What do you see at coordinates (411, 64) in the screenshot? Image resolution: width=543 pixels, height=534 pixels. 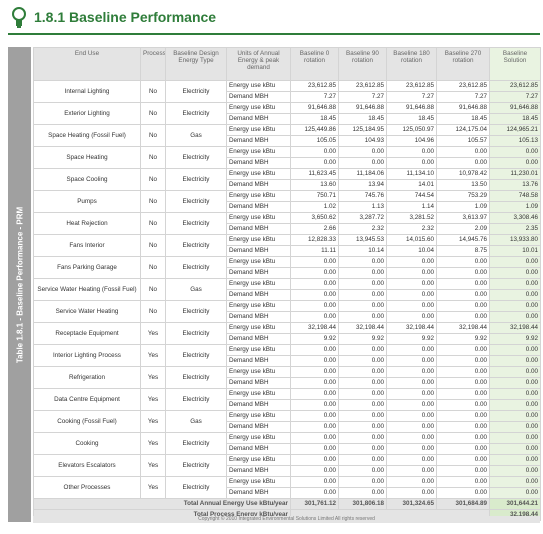 I see `column-header: Baseline 180 rotation` at bounding box center [411, 64].